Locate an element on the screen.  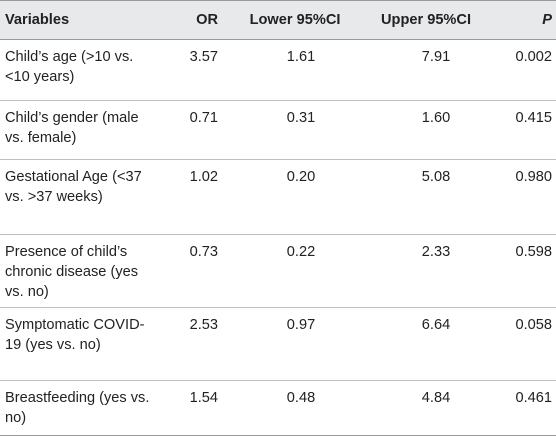
cell-p-value: 0.002 is located at coordinates (522, 70).